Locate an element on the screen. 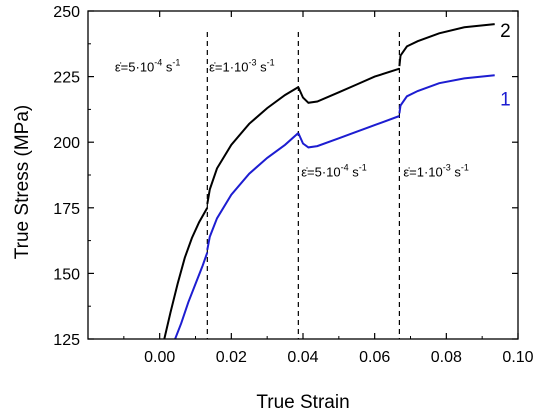 The width and height of the screenshot is (550, 420). x-tick-label: 0.04 is located at coordinates (302, 357).